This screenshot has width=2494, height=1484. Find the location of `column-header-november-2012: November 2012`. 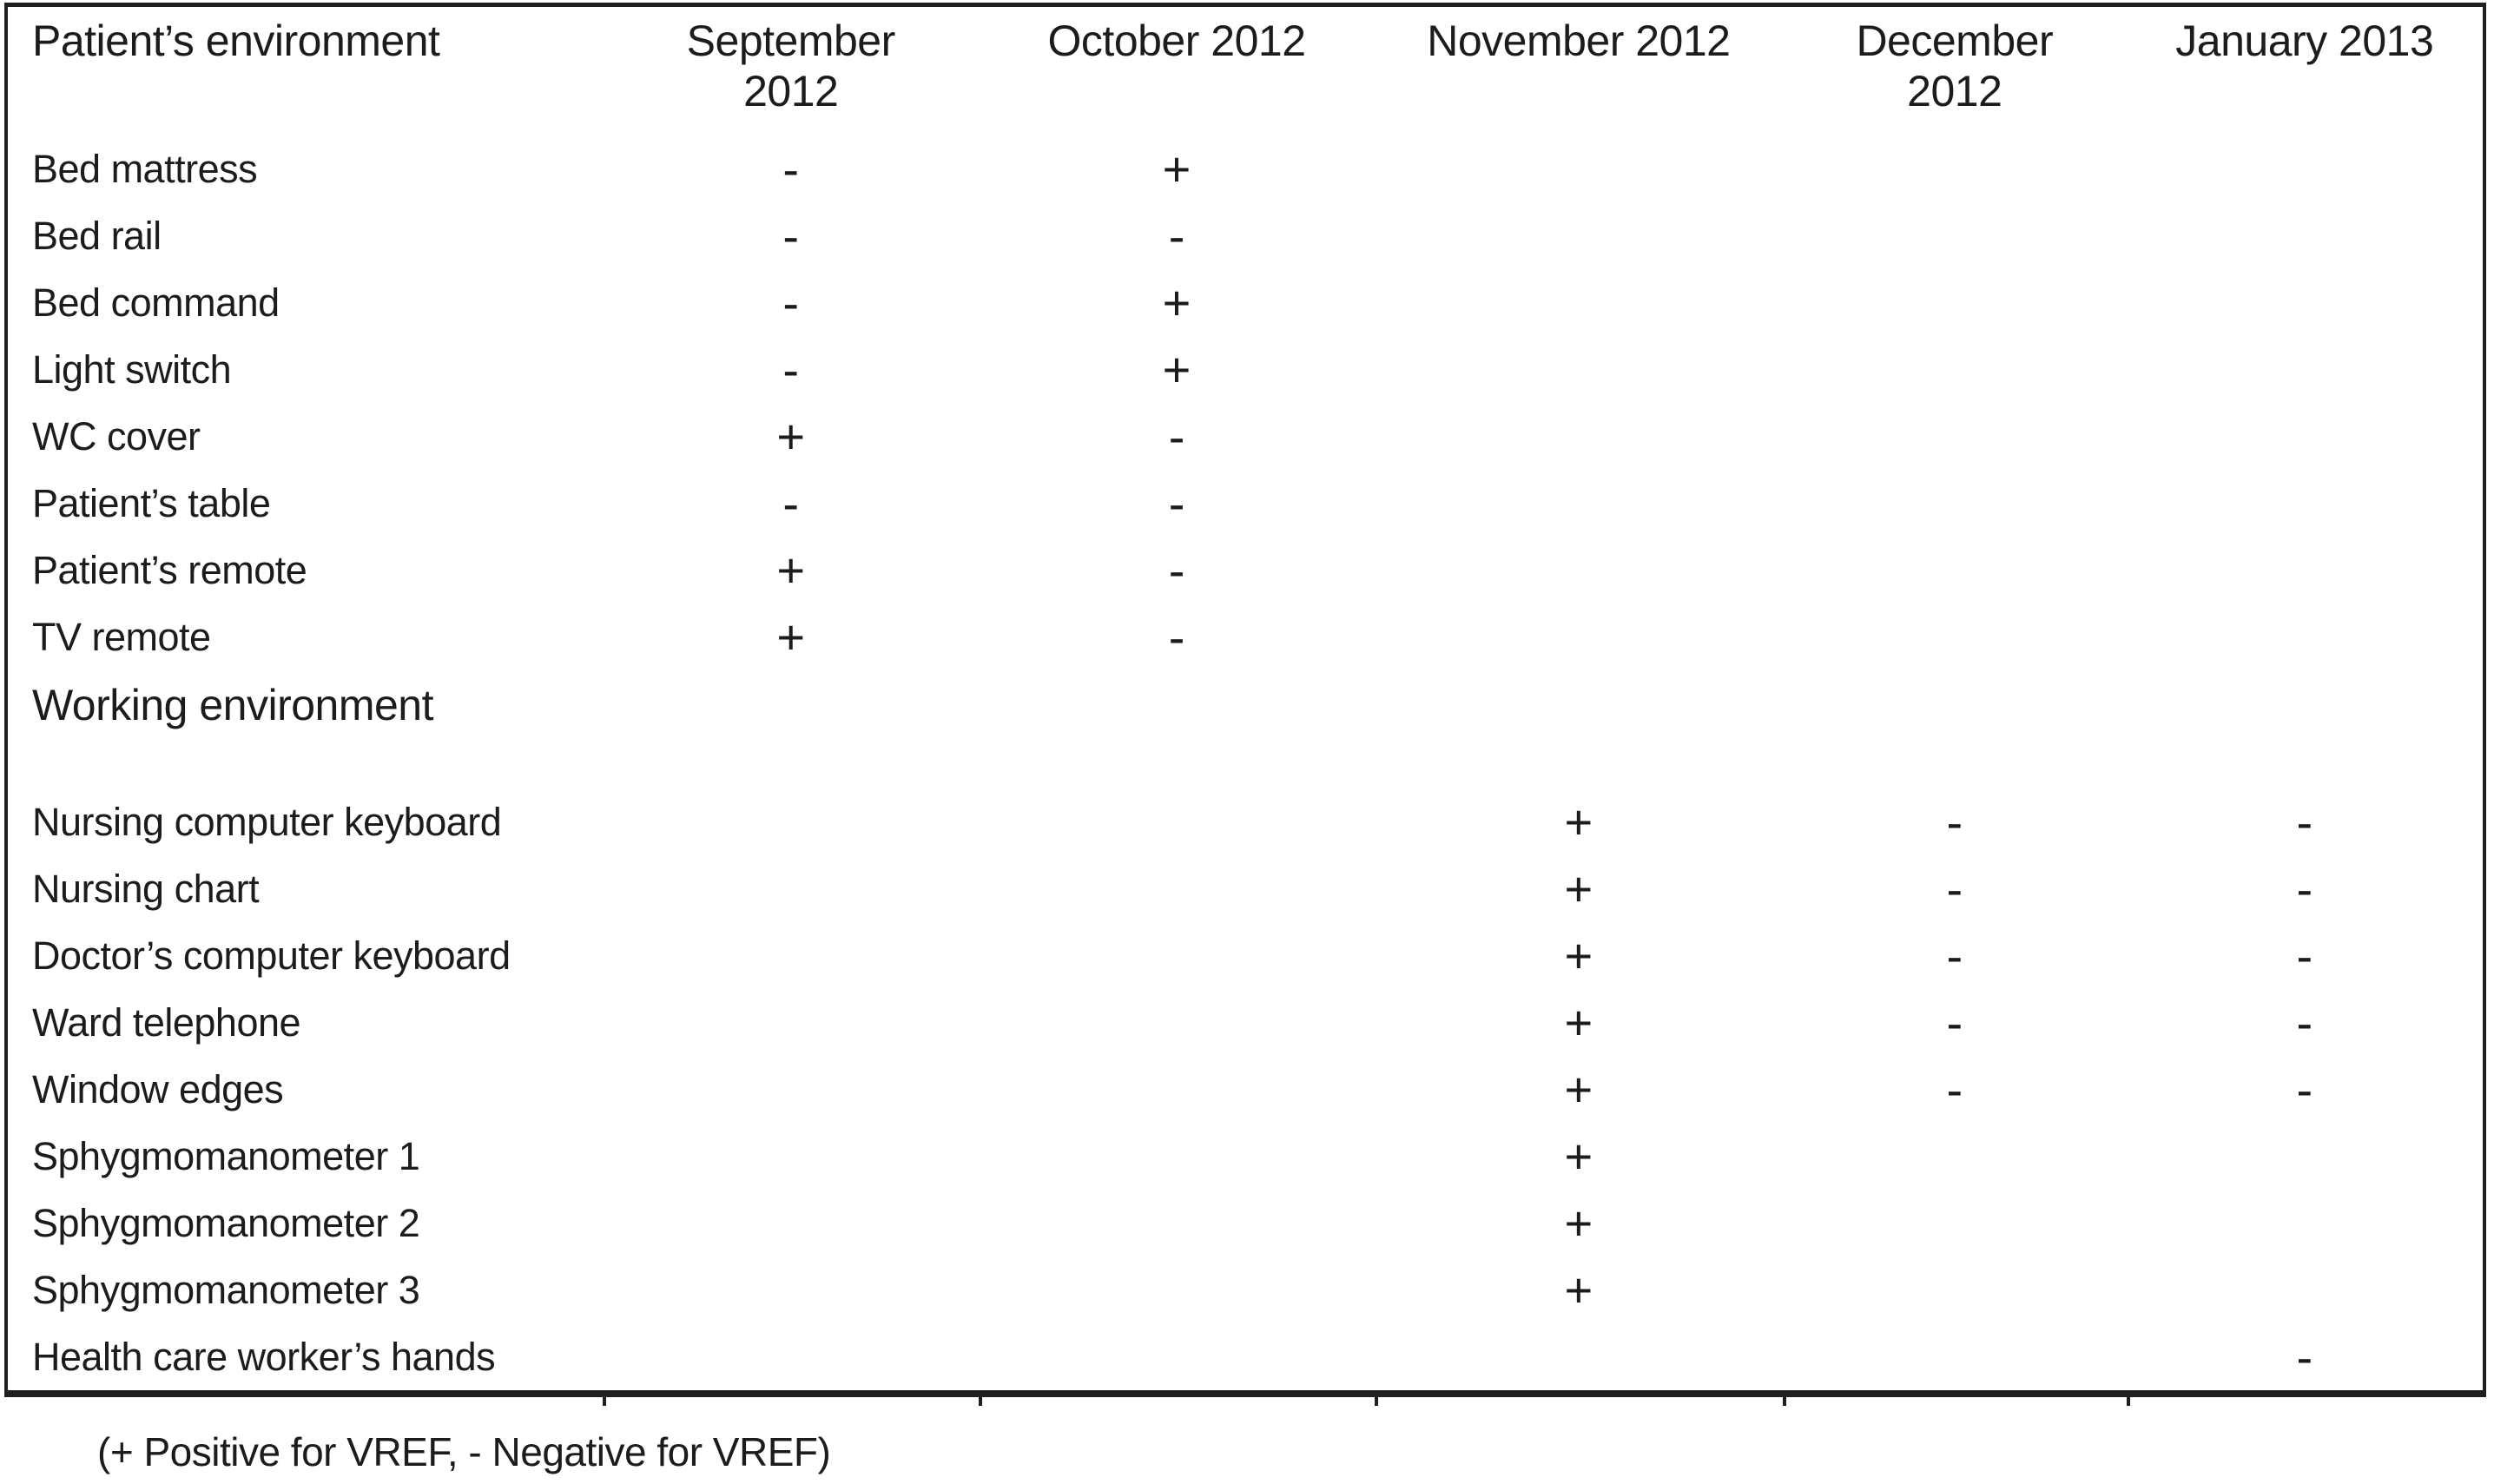

column-header-november-2012: November 2012 is located at coordinates (1579, 40).